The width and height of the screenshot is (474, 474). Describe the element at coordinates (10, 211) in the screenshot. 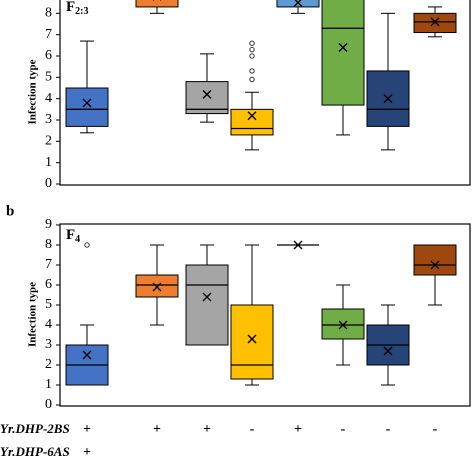

I see `panel-letter: b` at that location.